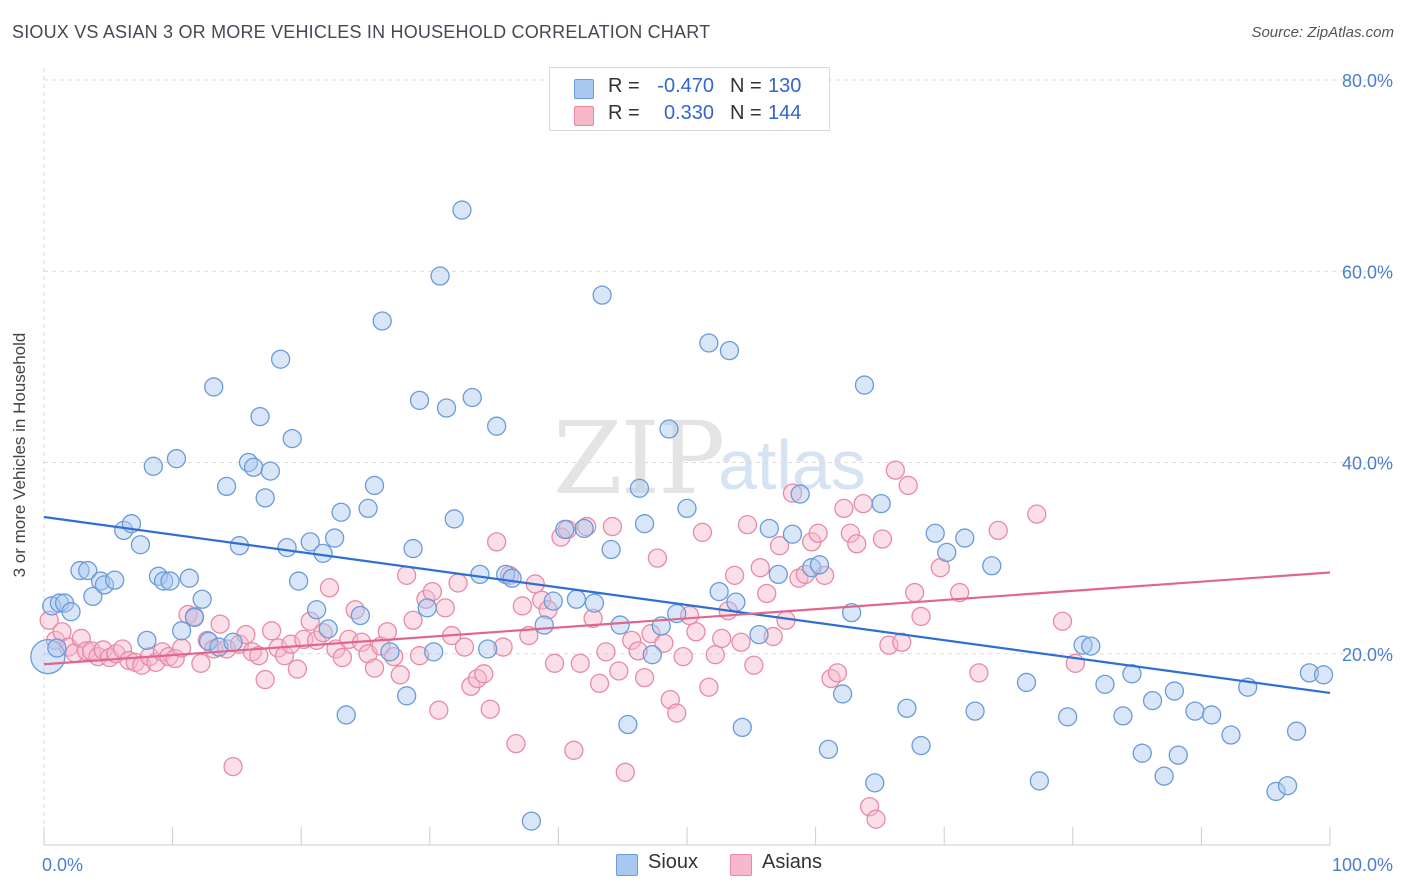  I want to click on x-tick-label: 100.0%, so click(1362, 865).